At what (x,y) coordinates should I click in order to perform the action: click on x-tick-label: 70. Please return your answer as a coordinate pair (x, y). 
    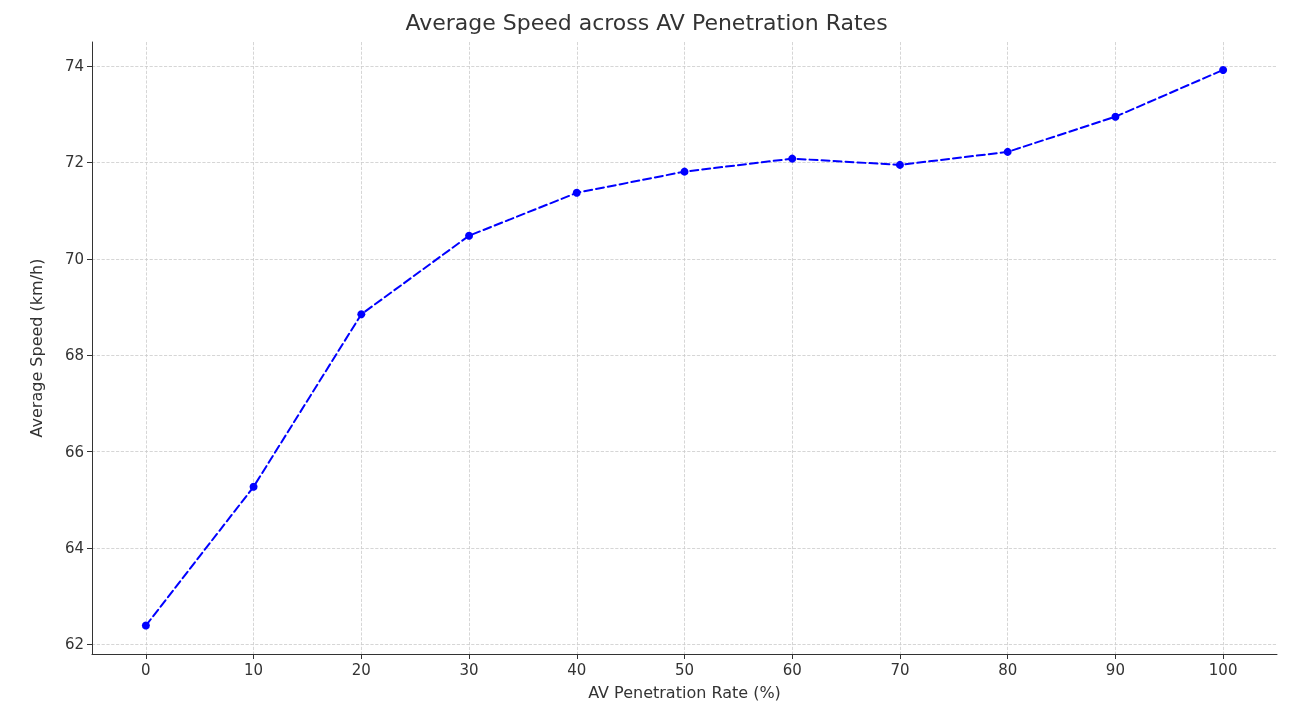
    Looking at the image, I should click on (900, 669).